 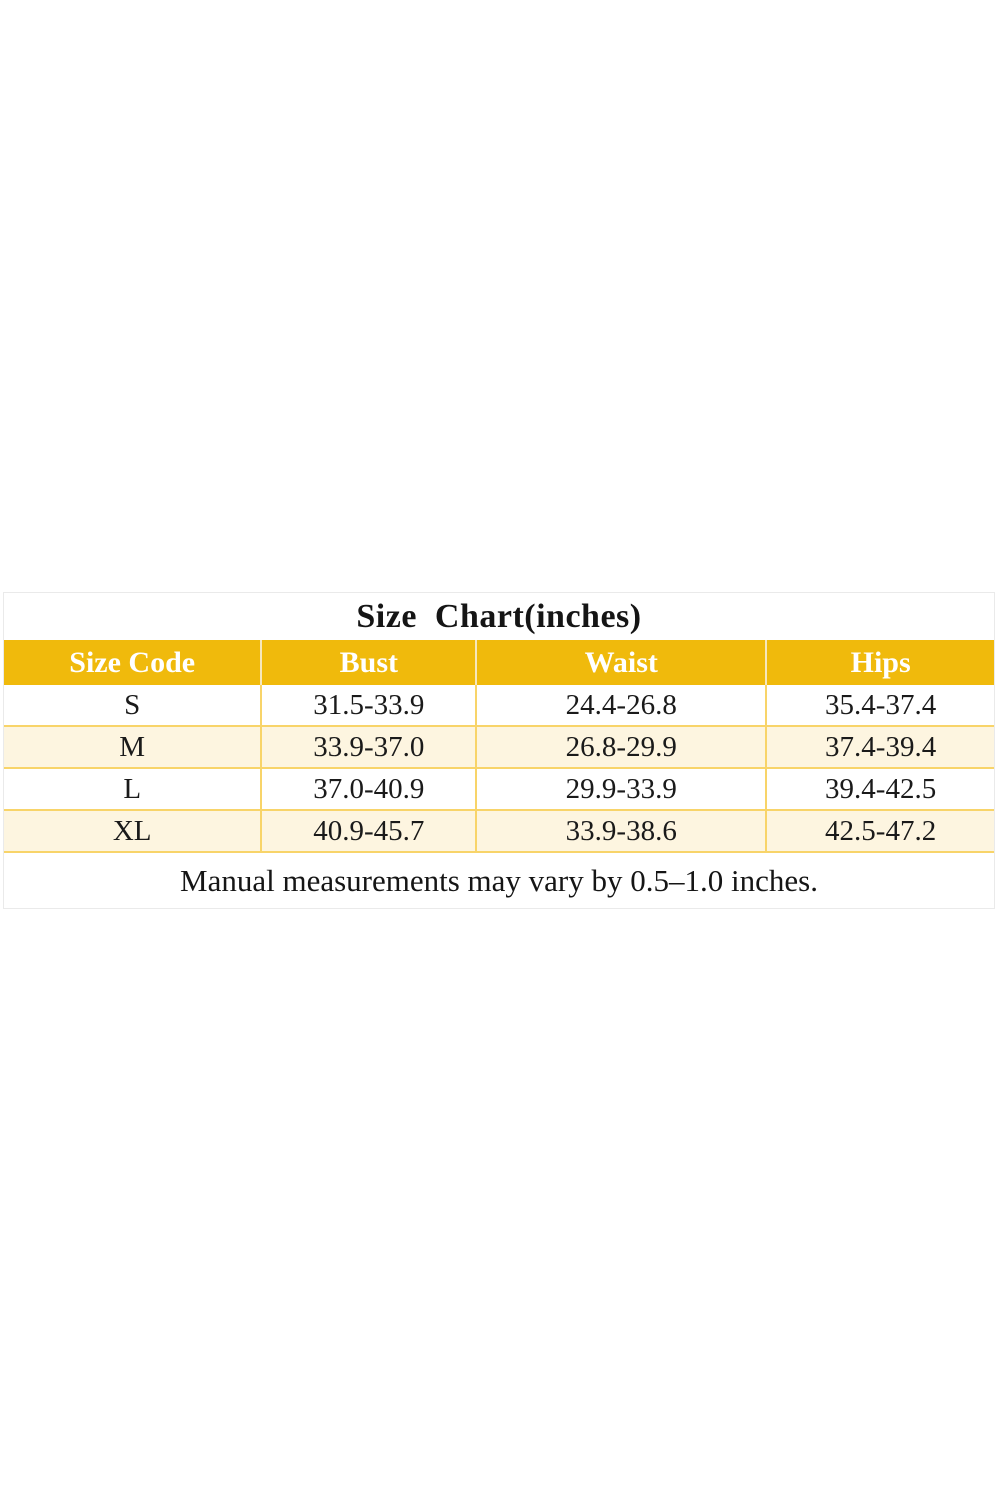 I want to click on cell-waist: 33.9-38.6, so click(x=622, y=831).